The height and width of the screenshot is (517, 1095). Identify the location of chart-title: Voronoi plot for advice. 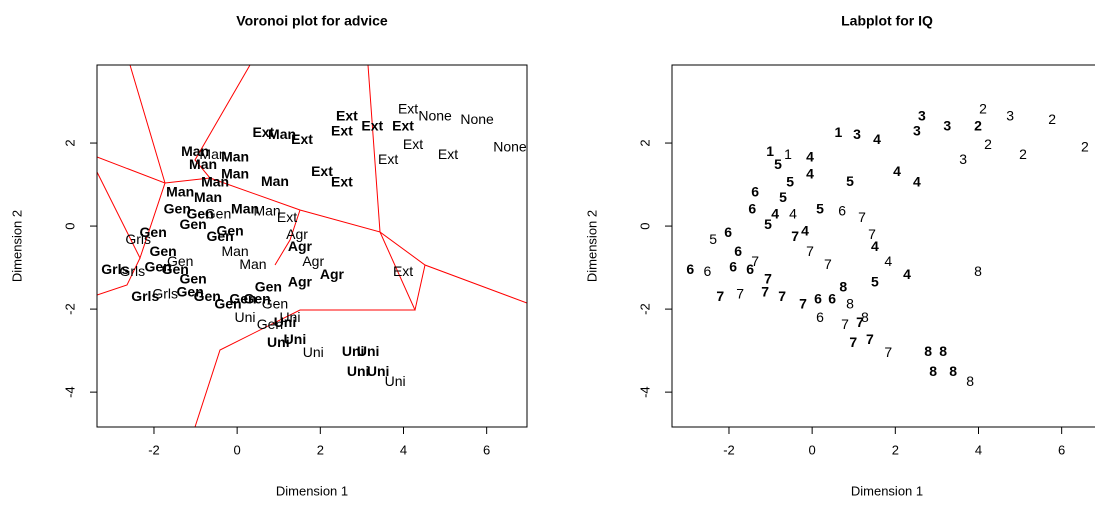
(312, 21).